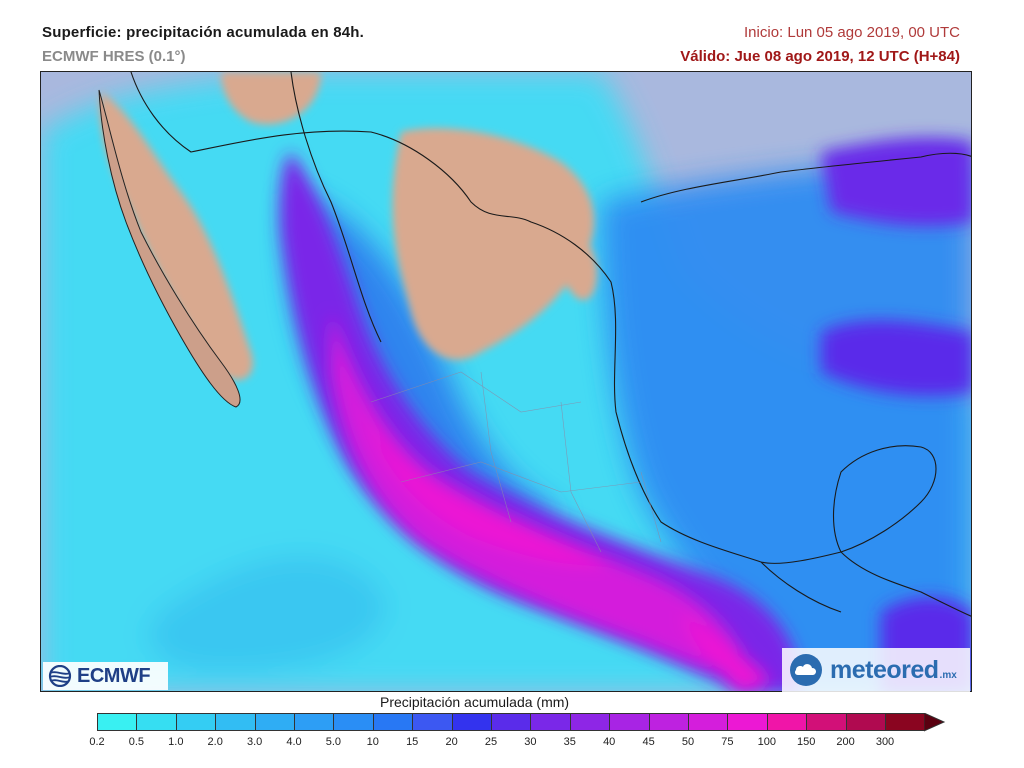 The height and width of the screenshot is (768, 1024). What do you see at coordinates (294, 742) in the screenshot?
I see `legend-tick-label: 4.0` at bounding box center [294, 742].